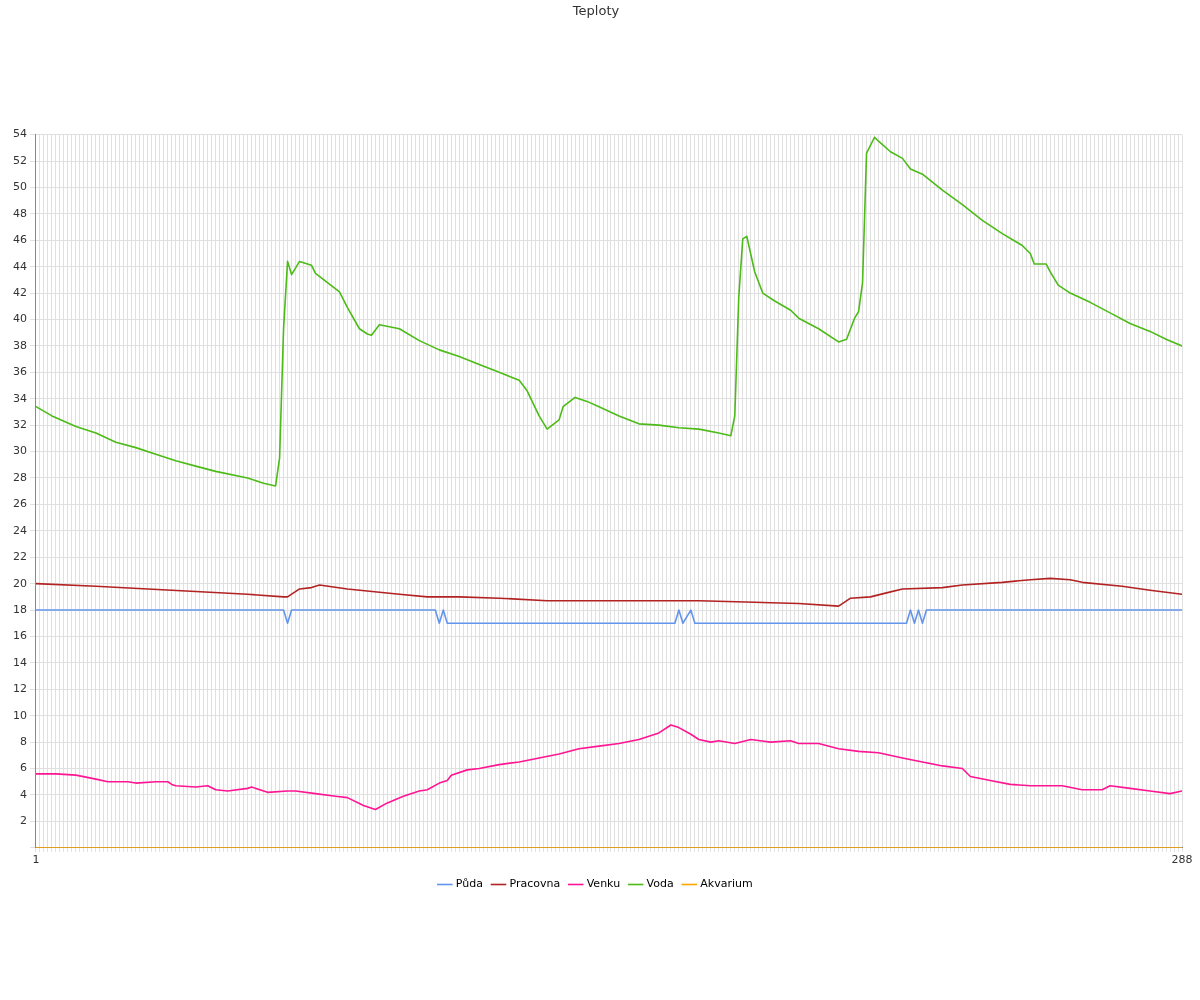 The image size is (1200, 1000). What do you see at coordinates (1182, 860) in the screenshot?
I see `x-tick-label: 288` at bounding box center [1182, 860].